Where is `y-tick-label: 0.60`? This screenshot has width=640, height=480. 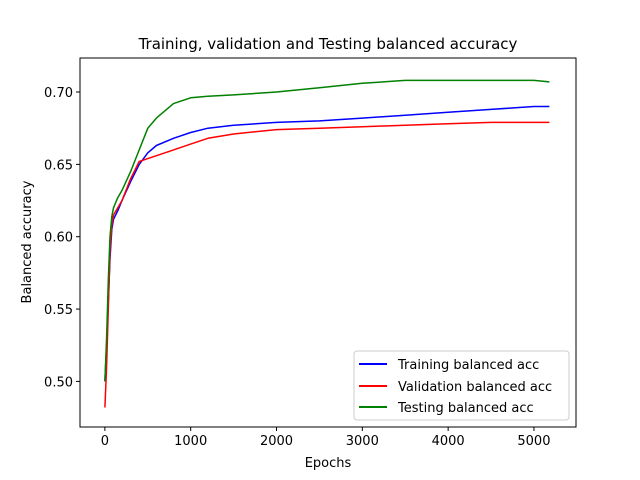
y-tick-label: 0.60 is located at coordinates (58, 238).